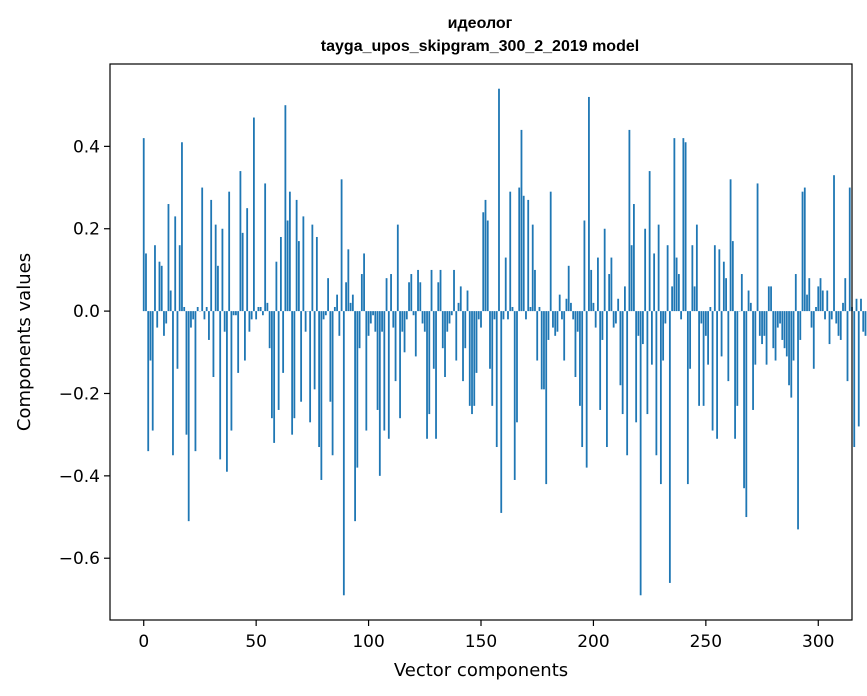 Image resolution: width=867 pixels, height=696 pixels. I want to click on x-axis-ticks: 0 50 100 150 200 250 300, so click(486, 636).